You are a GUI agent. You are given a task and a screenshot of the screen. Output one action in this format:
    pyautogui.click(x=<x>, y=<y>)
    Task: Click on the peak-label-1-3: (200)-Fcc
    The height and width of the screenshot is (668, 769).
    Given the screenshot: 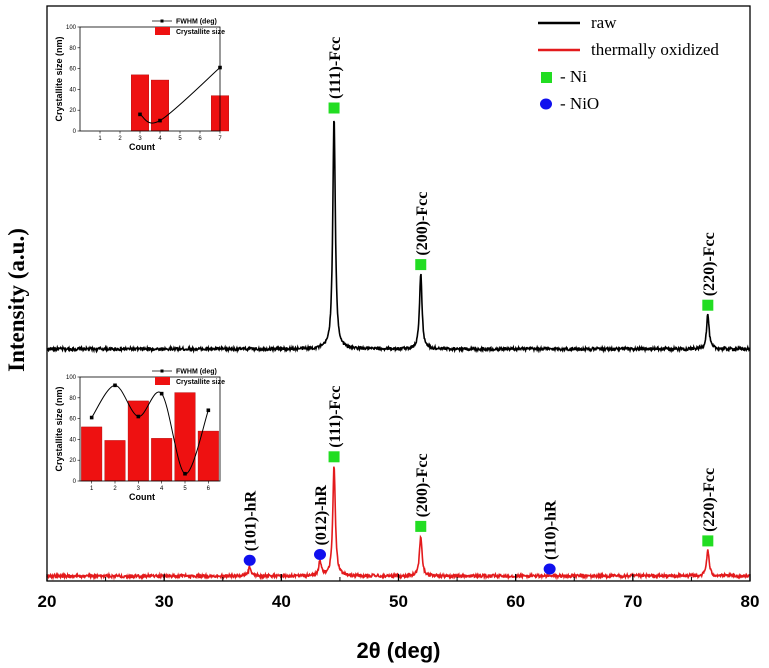 What is the action you would take?
    pyautogui.click(x=422, y=485)
    